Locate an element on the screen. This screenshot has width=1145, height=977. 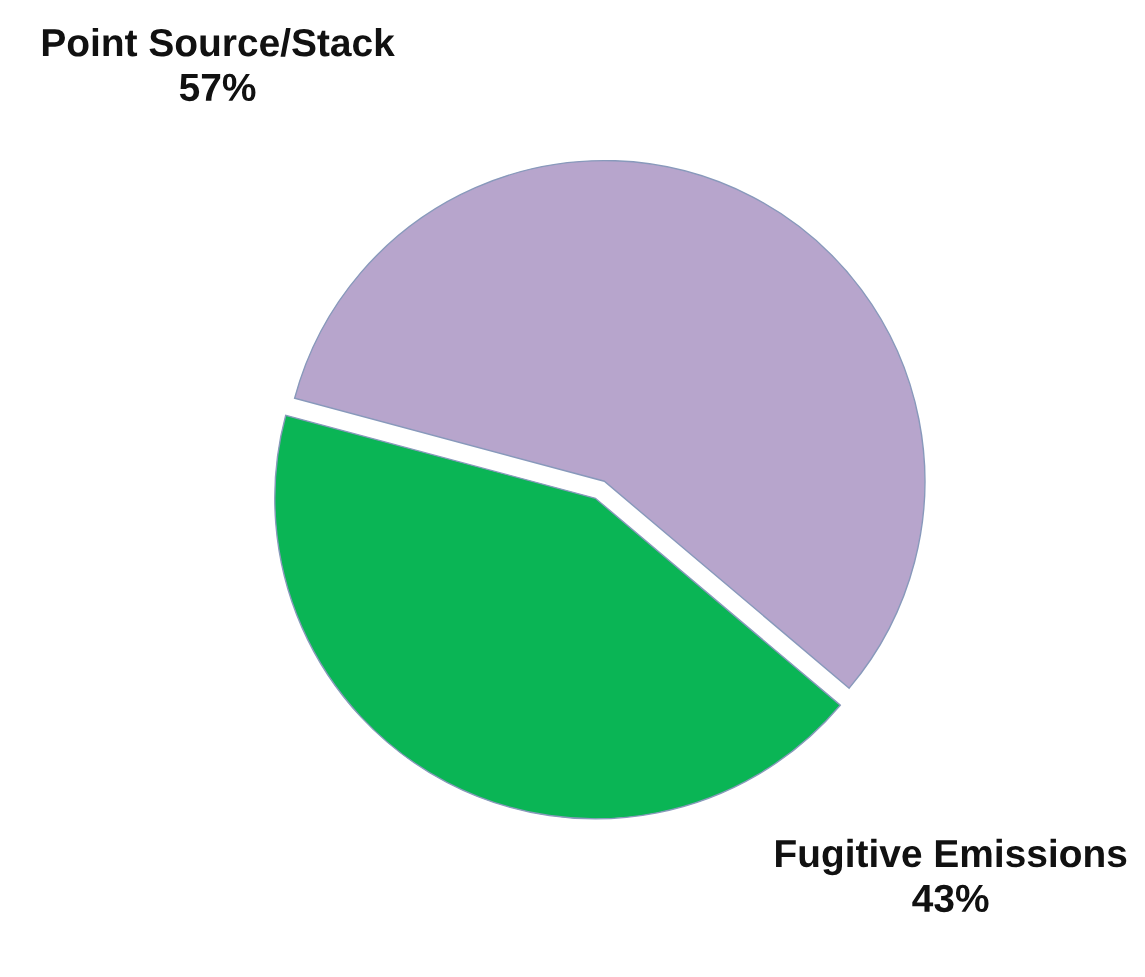
slice-label: Point Source/Stack is located at coordinates (218, 42).